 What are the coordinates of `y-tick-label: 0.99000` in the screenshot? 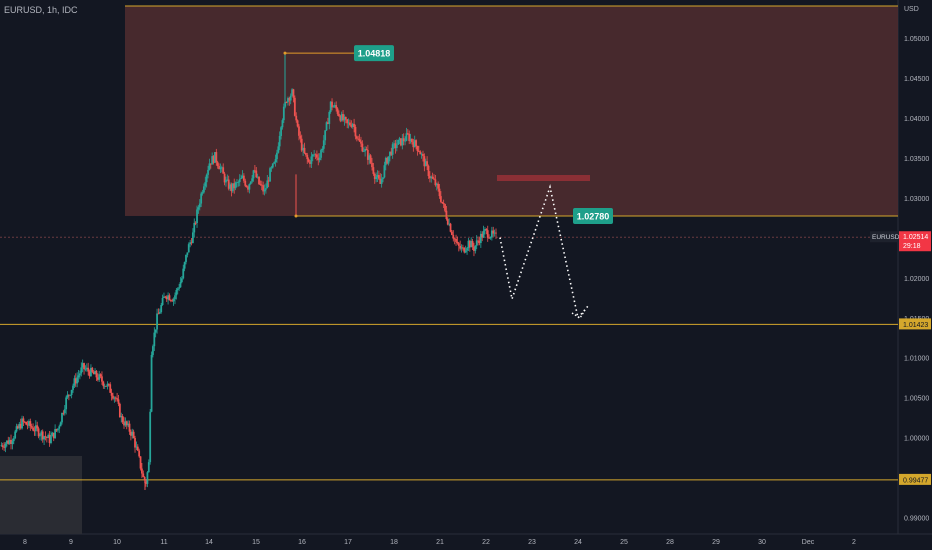 It's located at (916, 519).